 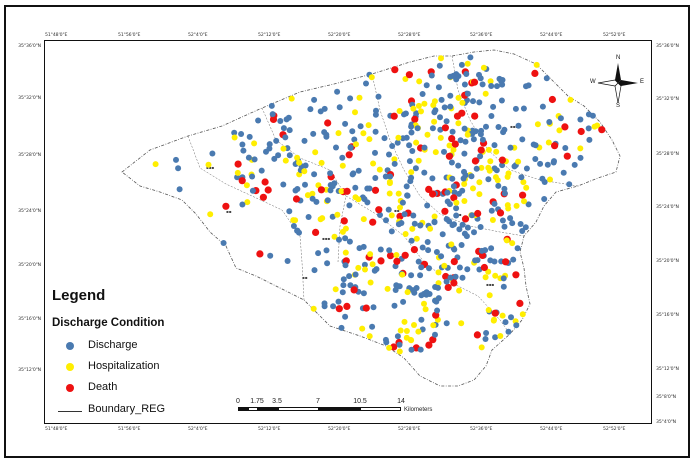 I want to click on top-tick-label: 51°48'0"E, so click(x=56, y=35).